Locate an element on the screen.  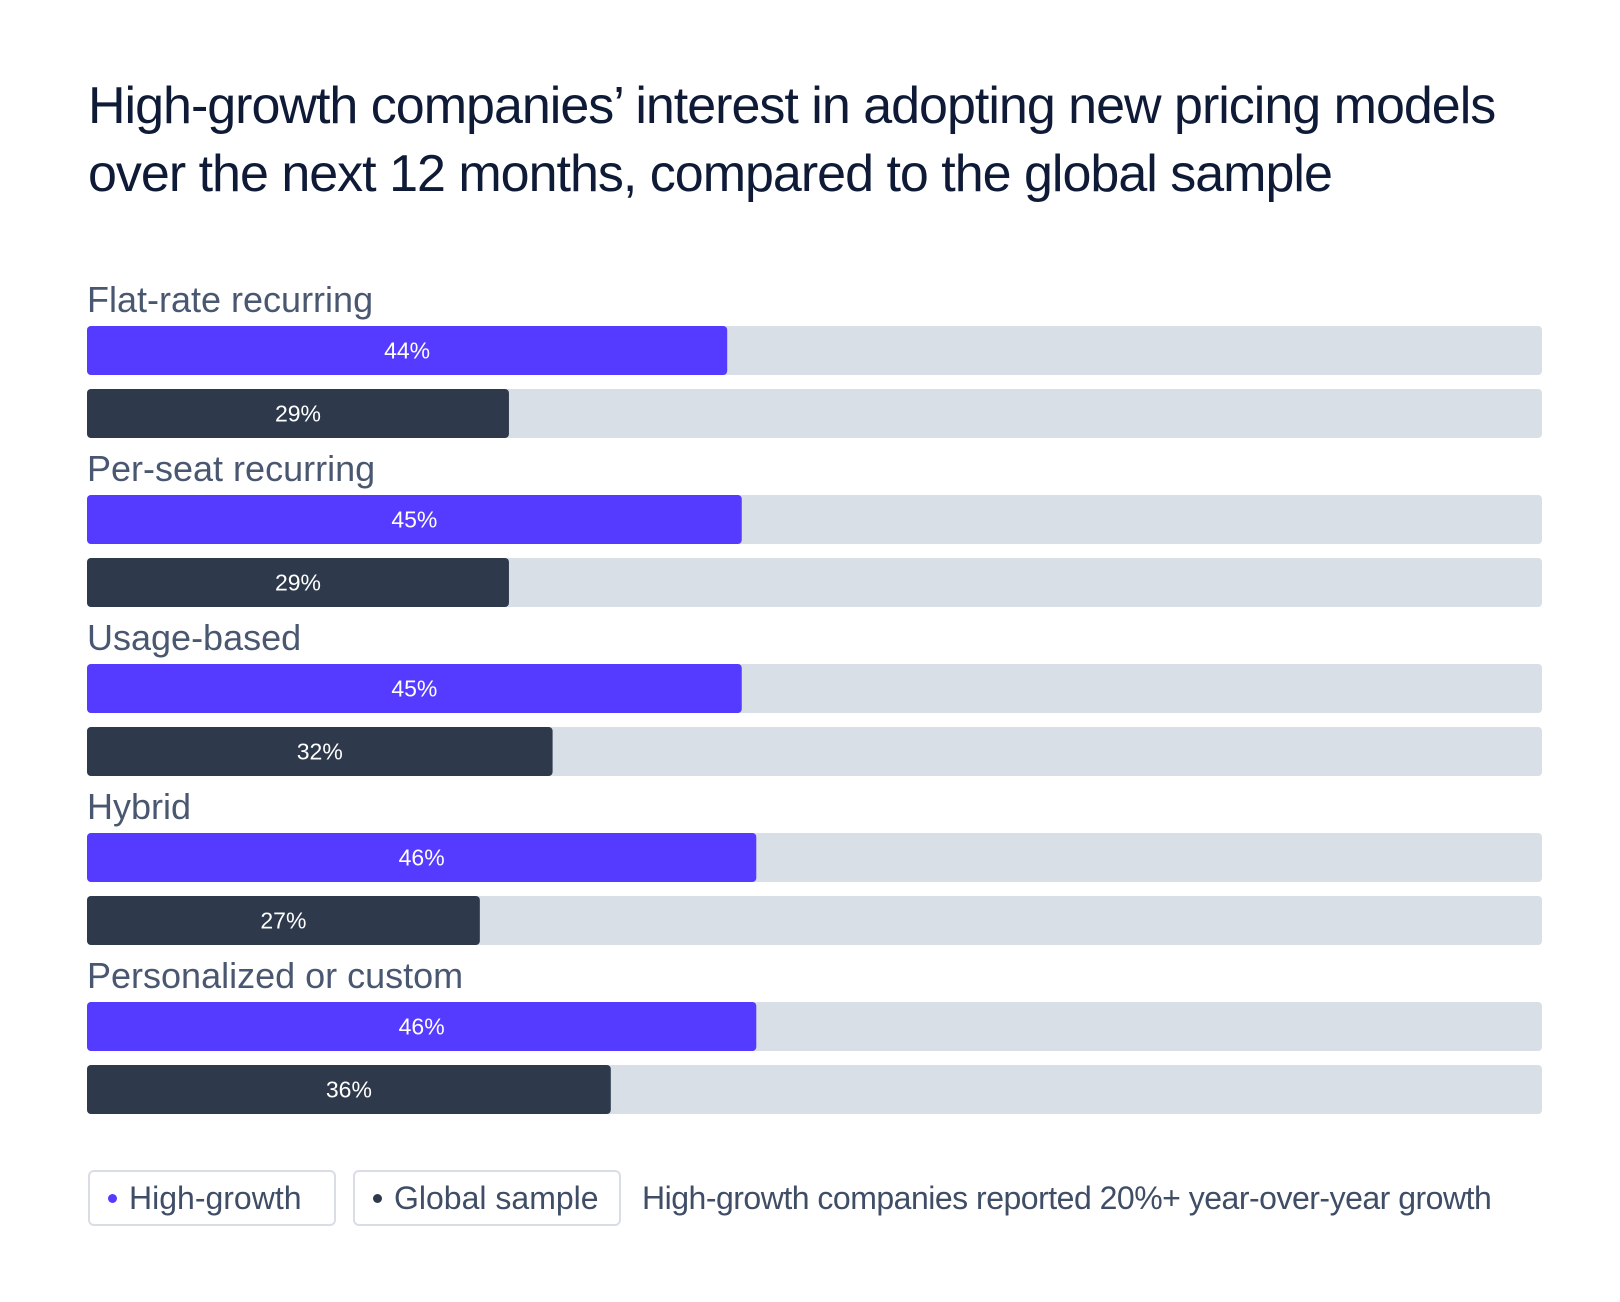
data-label-personalized-or-custom-high-growth: 46% is located at coordinates (422, 1027).